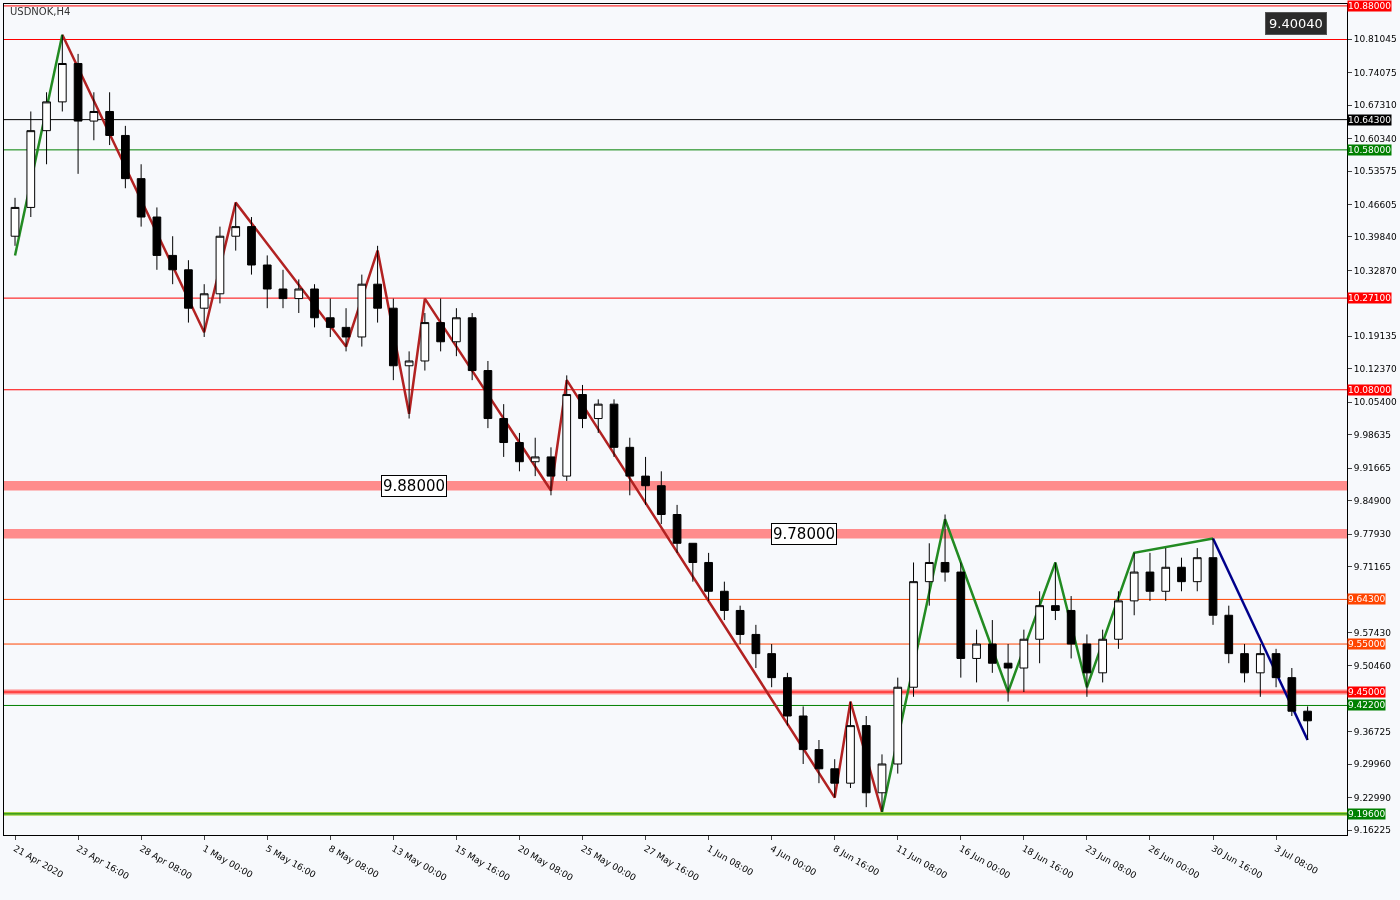 The image size is (1400, 900). Describe the element at coordinates (1375, 72) in the screenshot. I see `y-tick-label: 10.74075` at that location.